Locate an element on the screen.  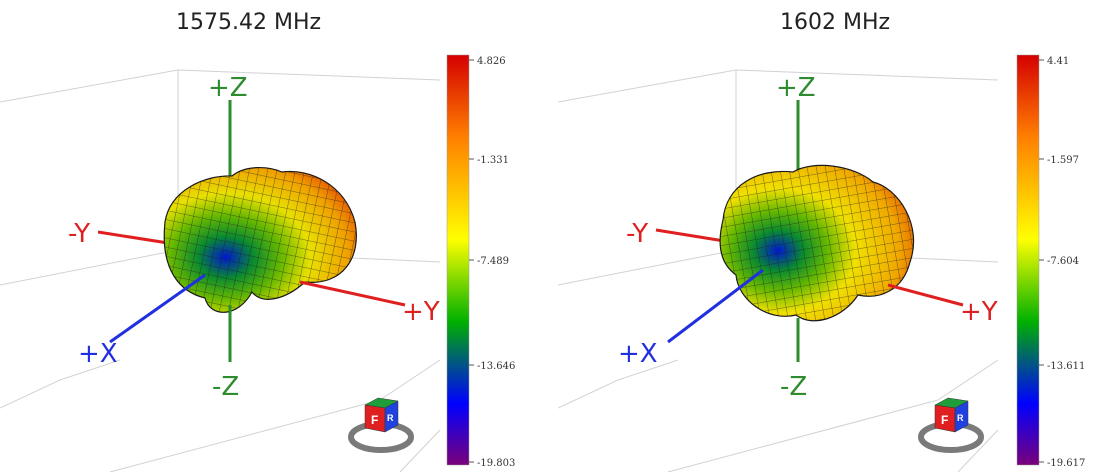
panel-title: 1602 MHz is located at coordinates (835, 22).